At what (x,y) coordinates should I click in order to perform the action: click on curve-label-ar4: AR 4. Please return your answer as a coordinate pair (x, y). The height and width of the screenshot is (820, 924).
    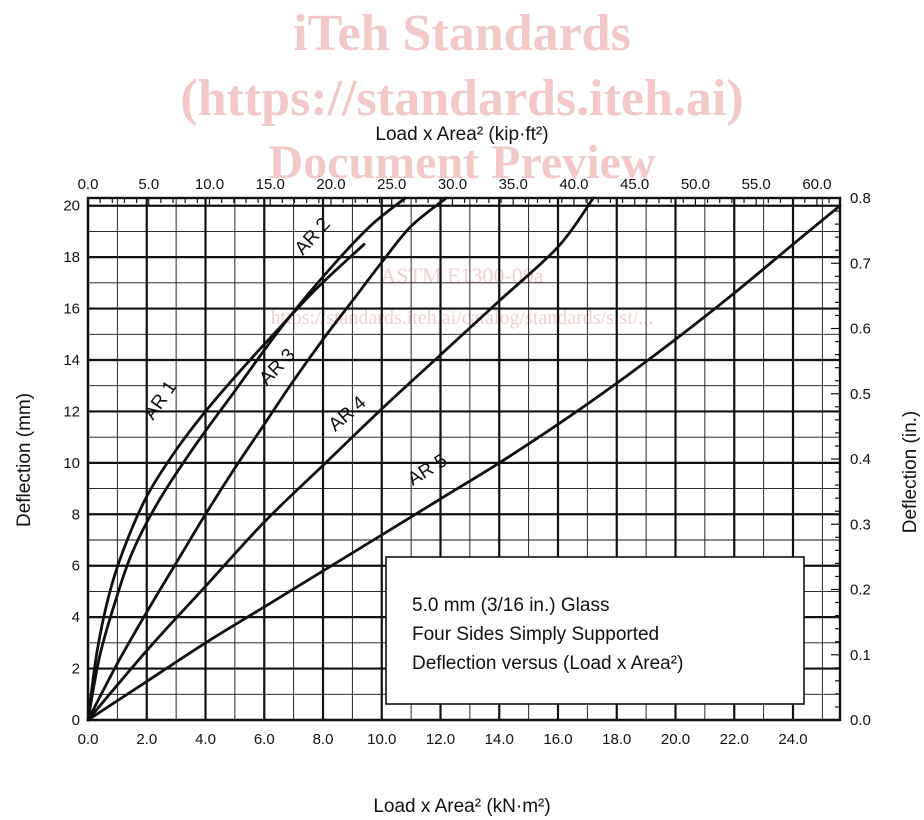
    Looking at the image, I should click on (348, 414).